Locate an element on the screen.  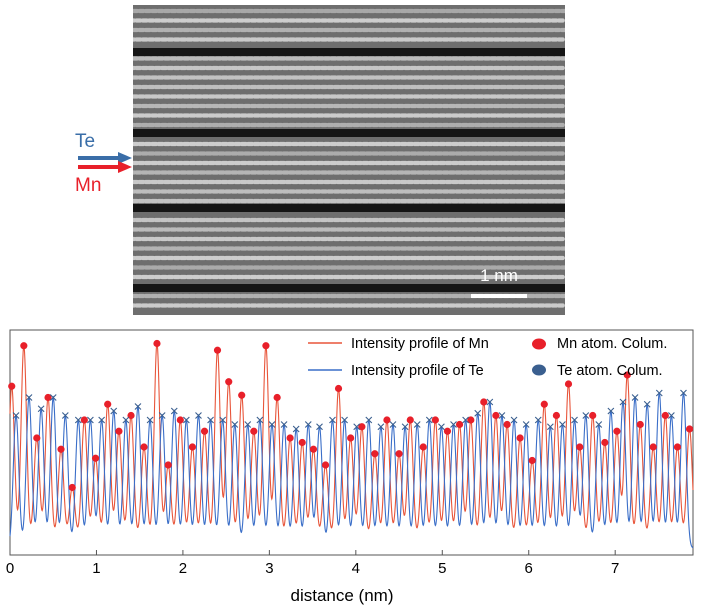
x-tick-label: 5 is located at coordinates (442, 568).